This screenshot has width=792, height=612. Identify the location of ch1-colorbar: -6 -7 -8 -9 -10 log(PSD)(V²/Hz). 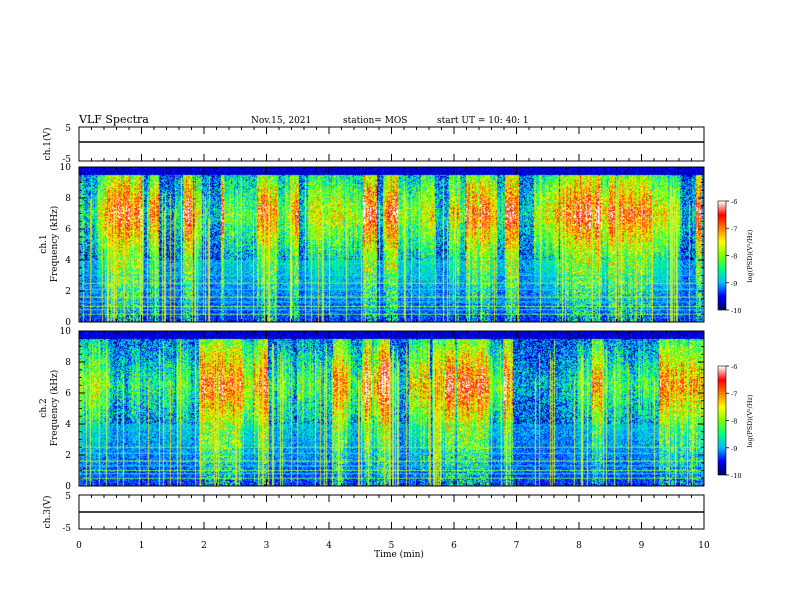
(735, 256).